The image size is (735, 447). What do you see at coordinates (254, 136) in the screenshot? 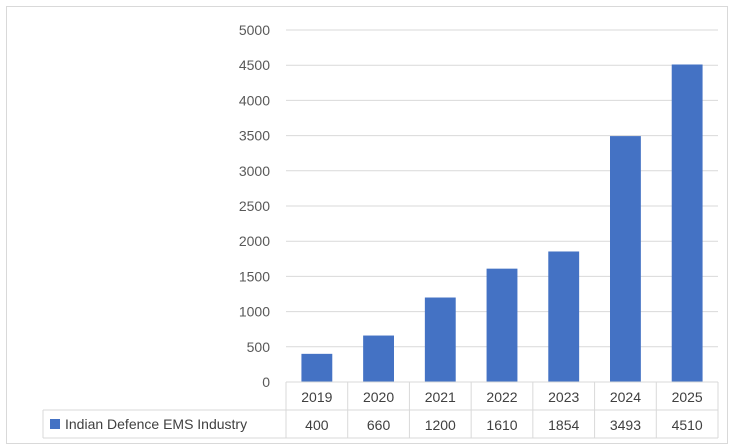
I see `y-tick-label: 3500` at bounding box center [254, 136].